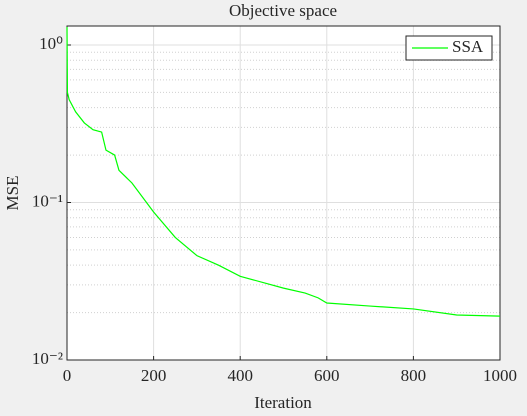  I want to click on chart-title: Objective space, so click(283, 10).